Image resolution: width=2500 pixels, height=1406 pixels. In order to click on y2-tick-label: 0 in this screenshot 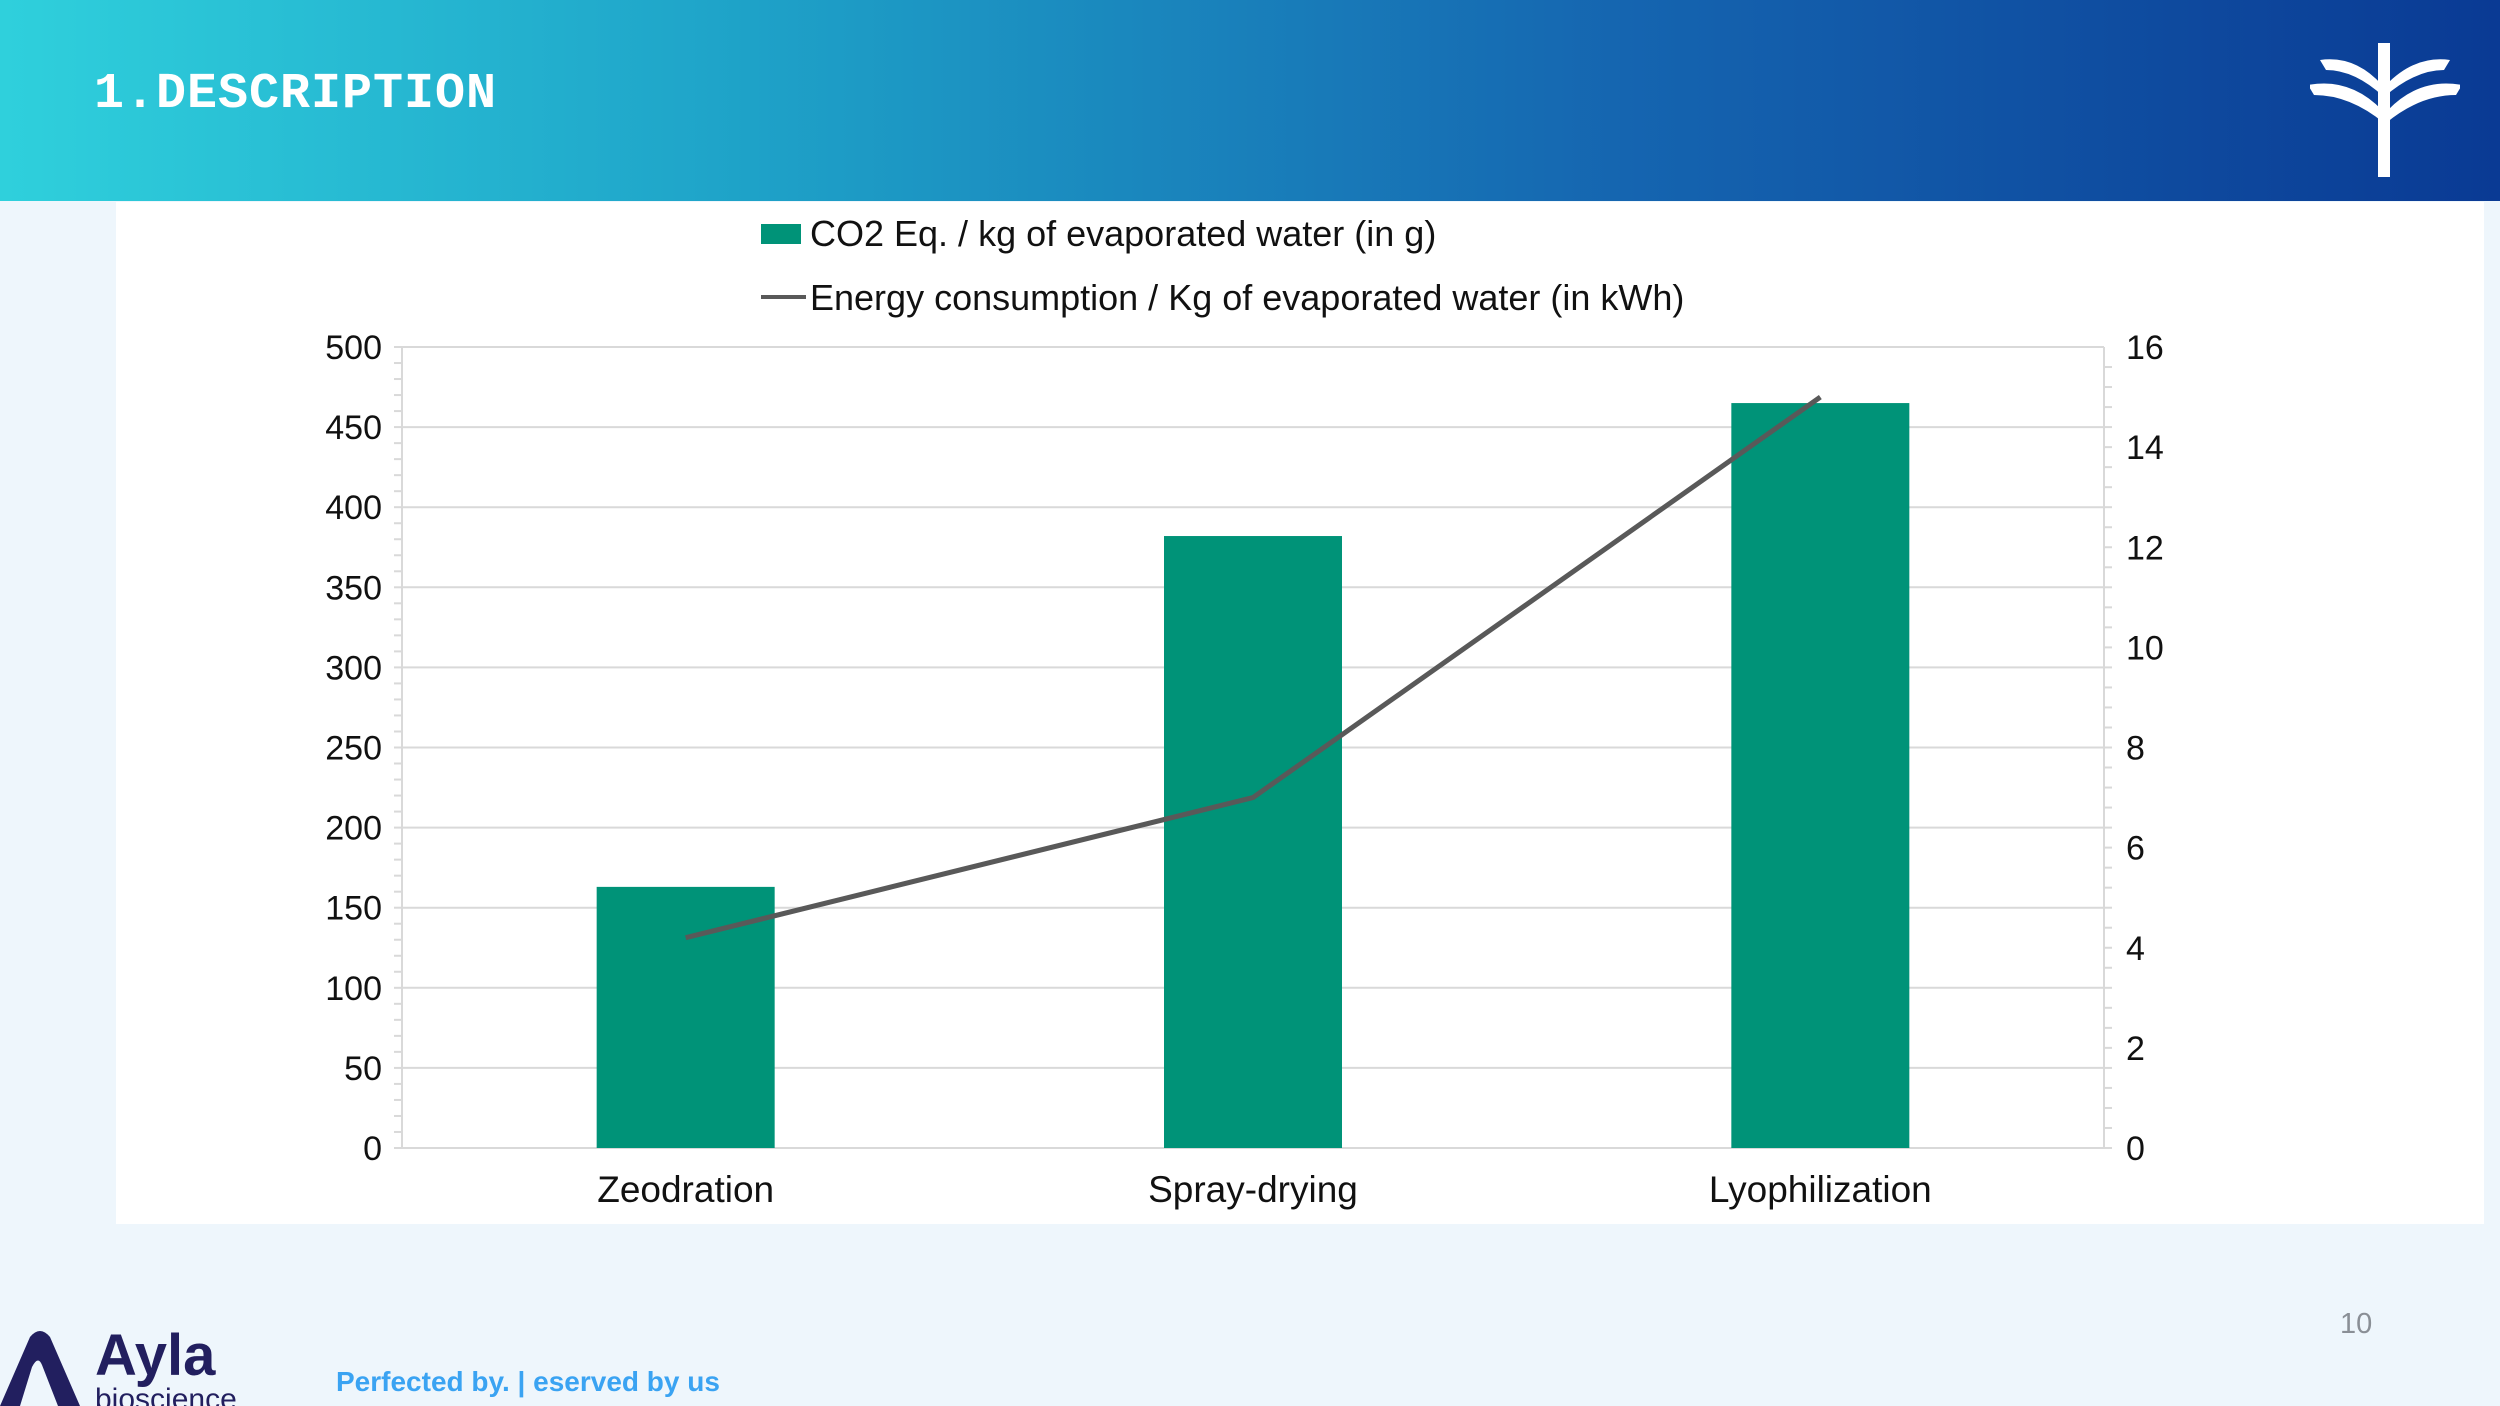, I will do `click(2135, 1149)`.